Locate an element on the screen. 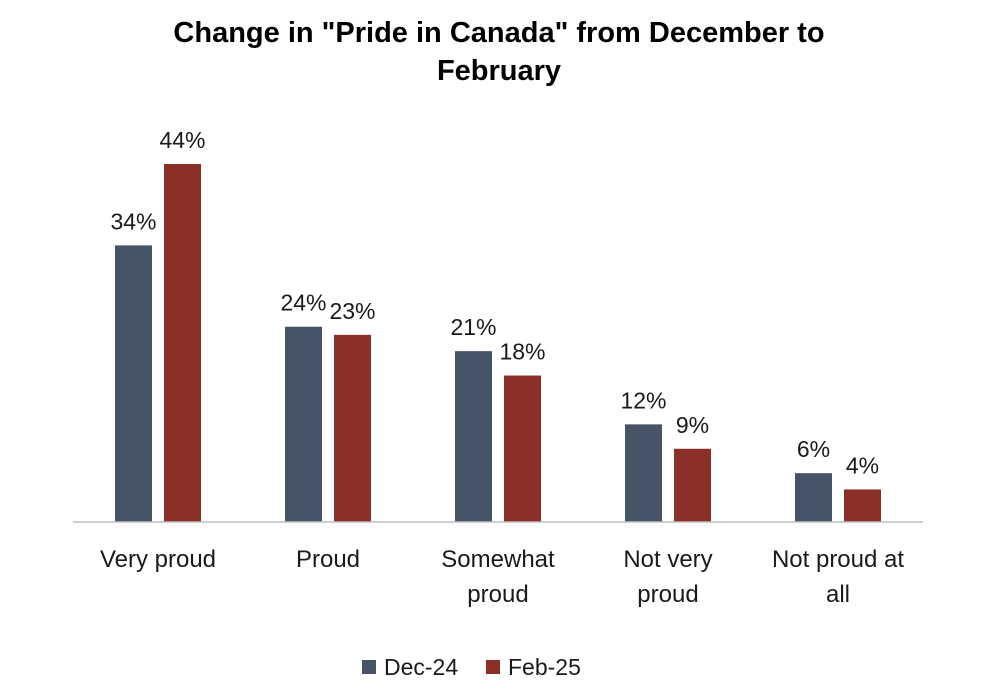 The width and height of the screenshot is (998, 698). data-label-dec-24-0: 34% is located at coordinates (133, 221).